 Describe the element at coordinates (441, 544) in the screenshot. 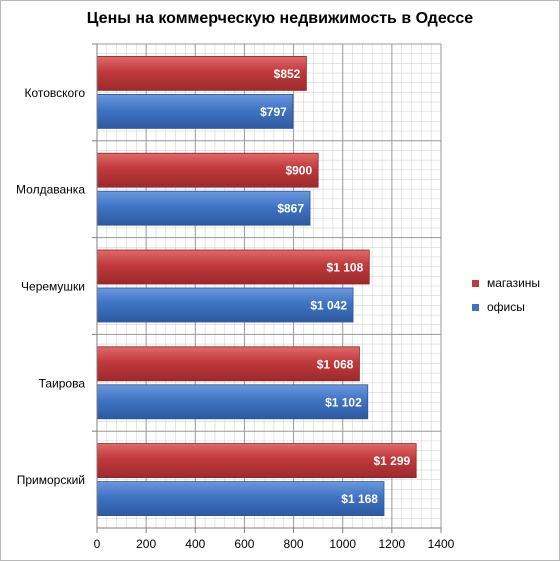

I see `x-tick-label: 1400` at that location.